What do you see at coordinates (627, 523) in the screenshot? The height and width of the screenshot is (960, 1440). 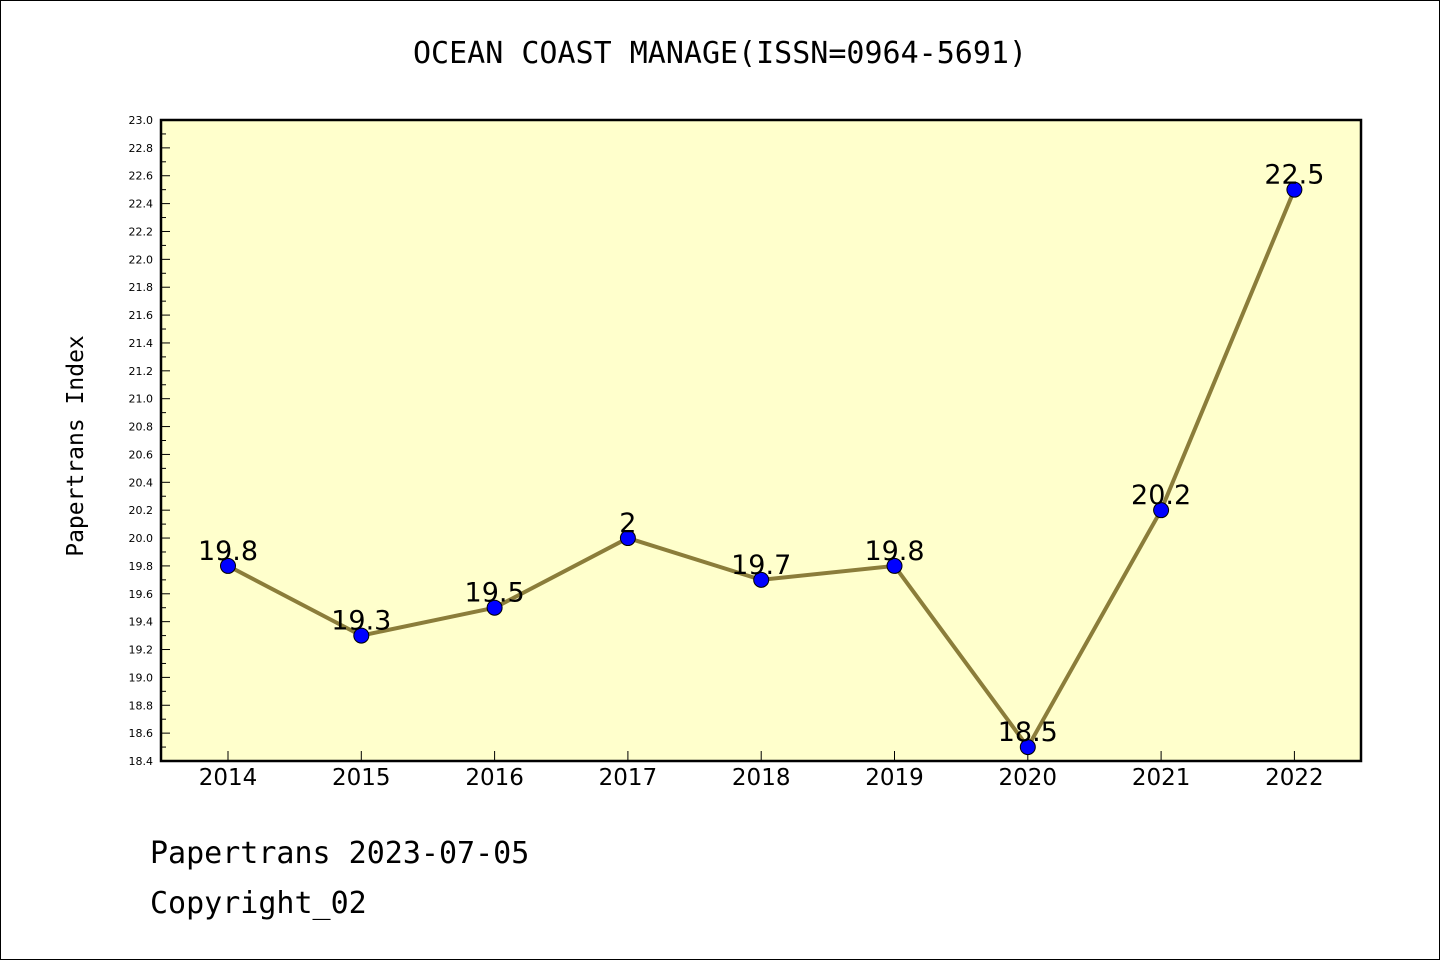 I see `data-label: 2` at bounding box center [627, 523].